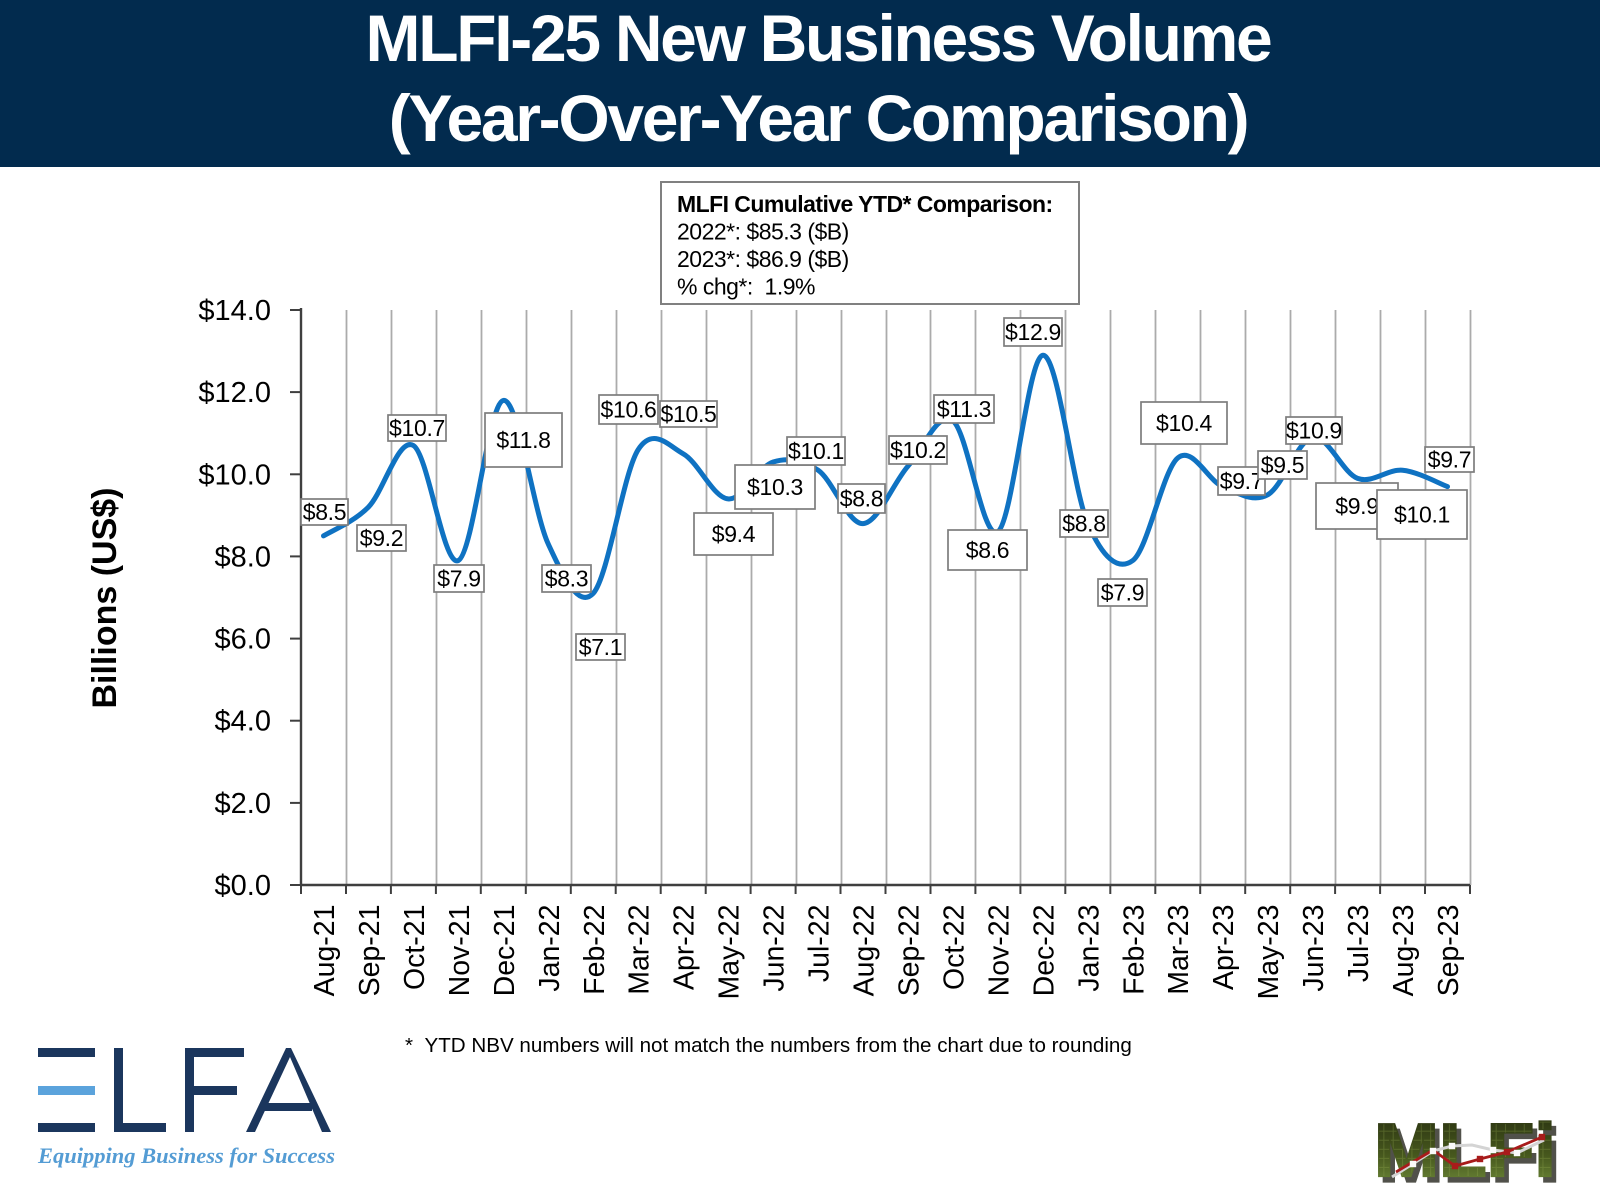  What do you see at coordinates (1134, 950) in the screenshot?
I see `svg-text: Feb-23` at bounding box center [1134, 950].